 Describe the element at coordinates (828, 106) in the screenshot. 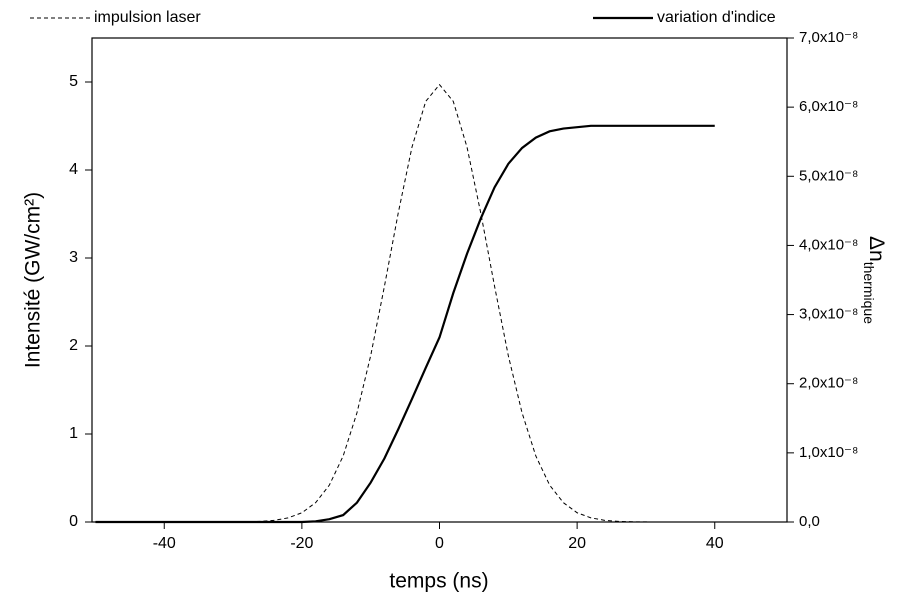

I see `y2-tick-label: 6,0x10⁻⁸` at that location.